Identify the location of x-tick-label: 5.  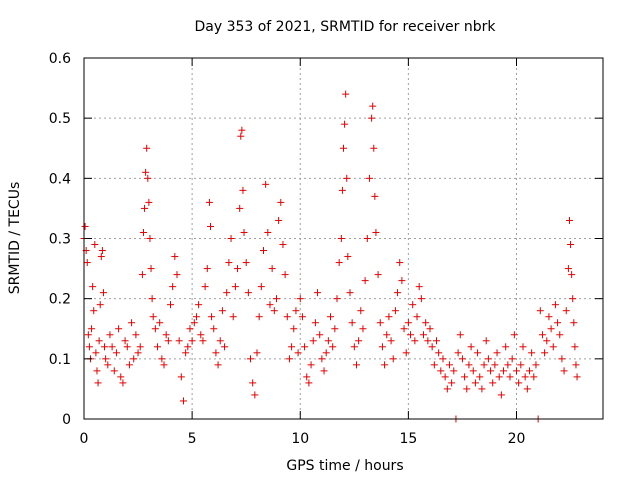
(192, 439).